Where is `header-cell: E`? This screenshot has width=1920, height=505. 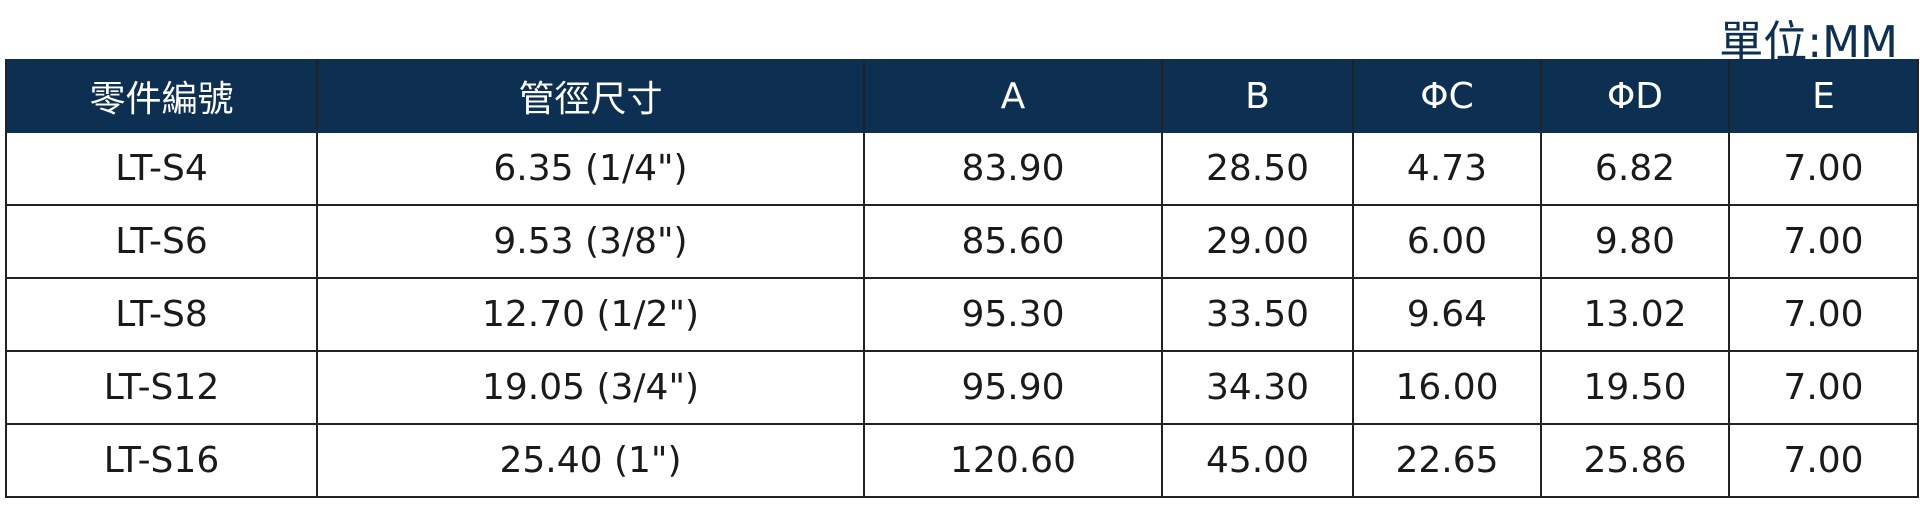
header-cell: E is located at coordinates (1823, 96).